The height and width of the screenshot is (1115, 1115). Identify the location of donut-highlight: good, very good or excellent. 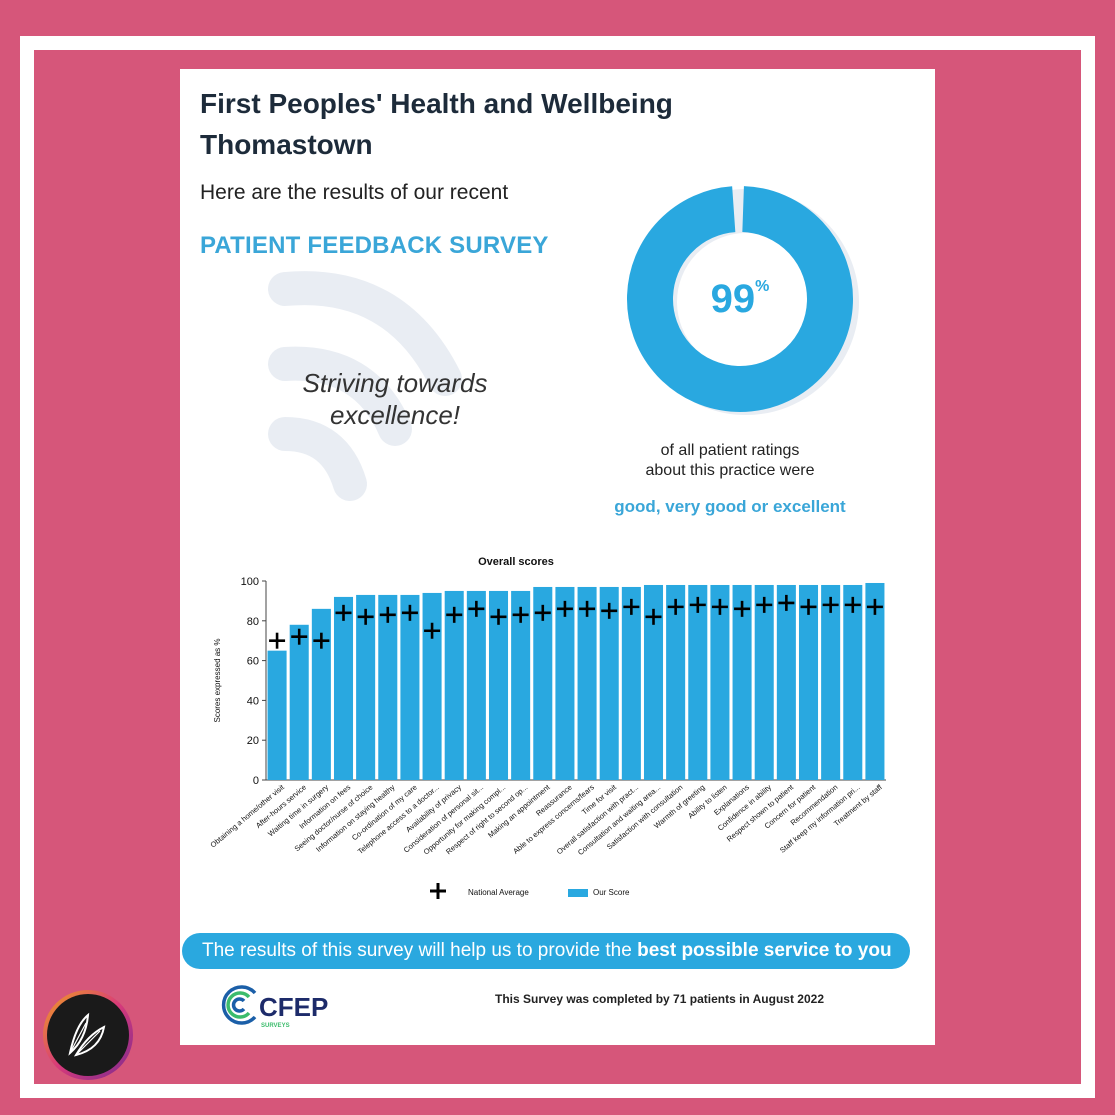
(730, 506).